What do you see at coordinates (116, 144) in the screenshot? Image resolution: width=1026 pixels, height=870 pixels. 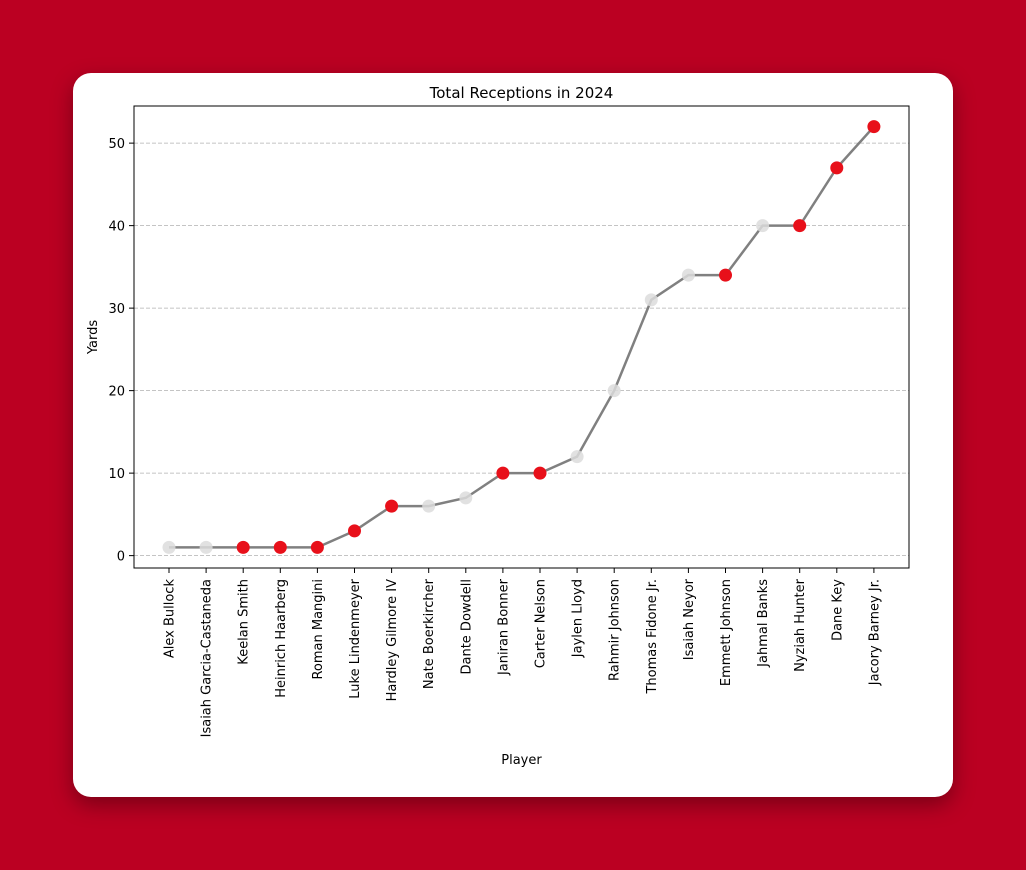 I see `y-tick-label: 50` at bounding box center [116, 144].